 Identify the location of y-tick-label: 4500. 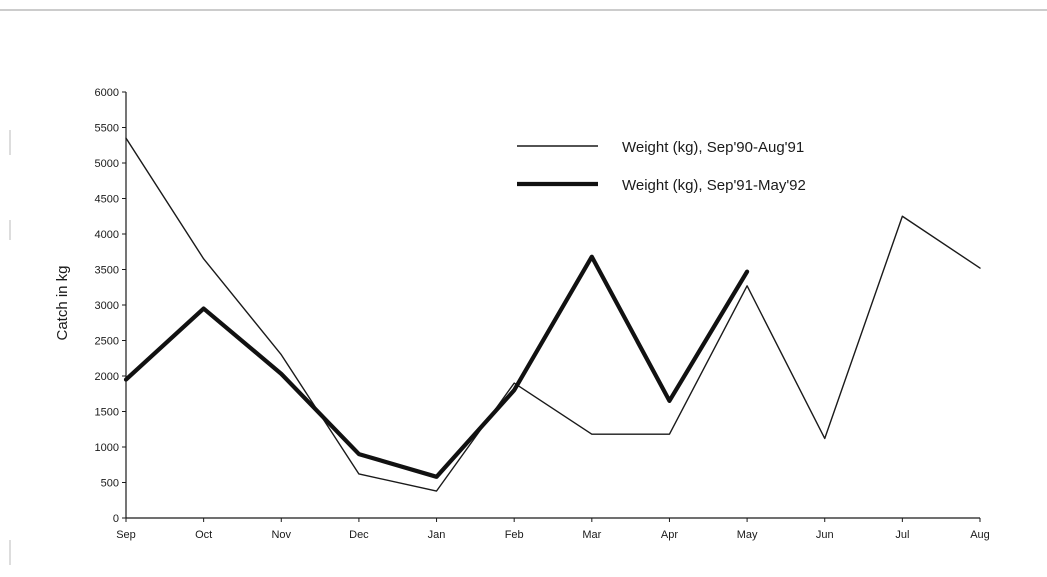
(107, 200).